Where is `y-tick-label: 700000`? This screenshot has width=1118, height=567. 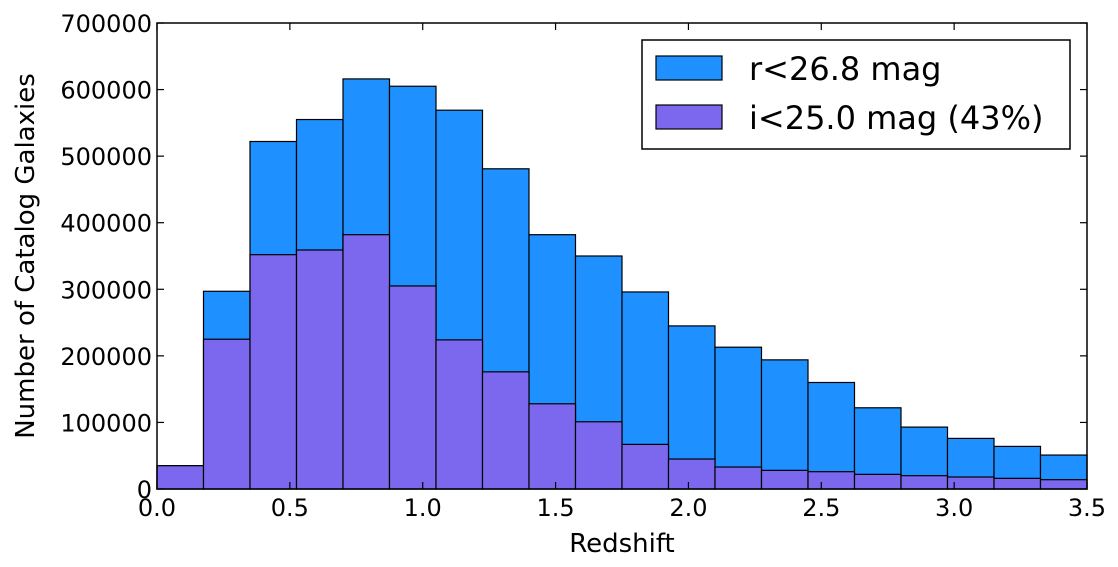 y-tick-label: 700000 is located at coordinates (106, 24).